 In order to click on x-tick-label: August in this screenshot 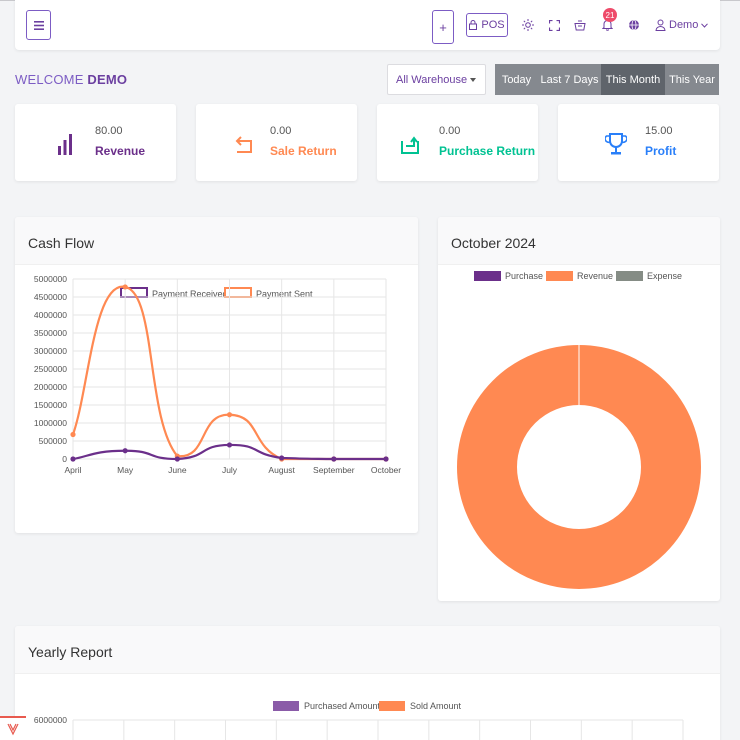, I will do `click(281, 470)`.